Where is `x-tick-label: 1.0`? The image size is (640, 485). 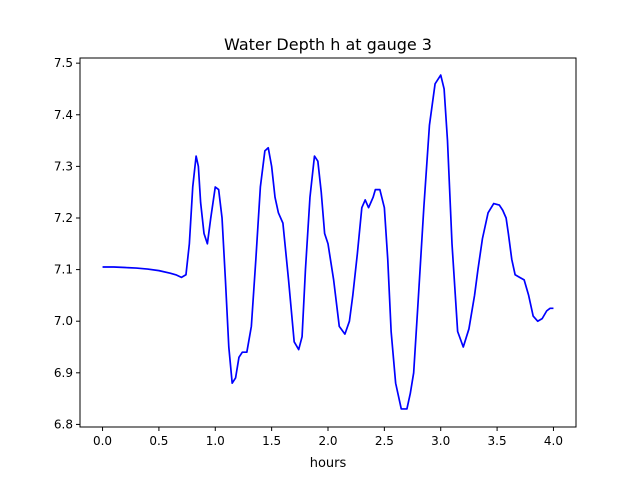
x-tick-label: 1.0 is located at coordinates (215, 441).